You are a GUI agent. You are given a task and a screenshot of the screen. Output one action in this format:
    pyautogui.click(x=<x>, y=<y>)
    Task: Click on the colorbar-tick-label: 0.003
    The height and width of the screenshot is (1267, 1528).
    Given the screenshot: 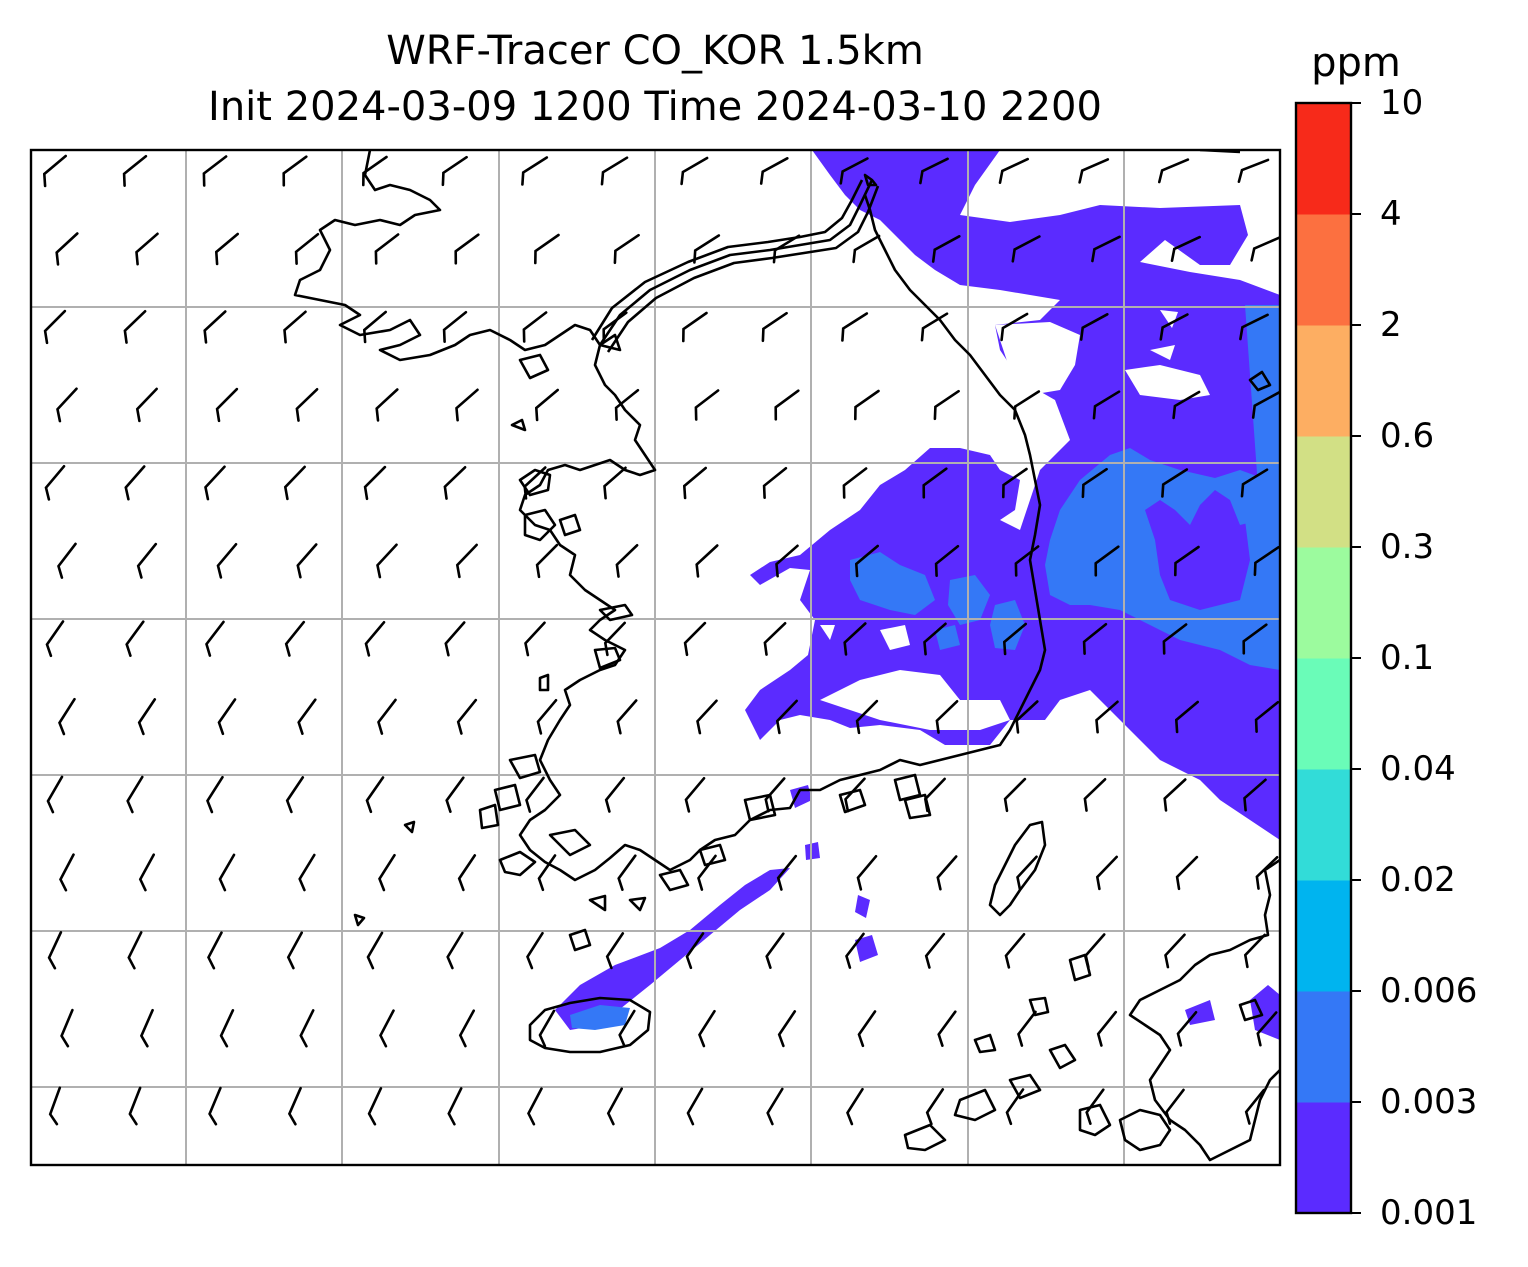 What is the action you would take?
    pyautogui.click(x=1429, y=1102)
    